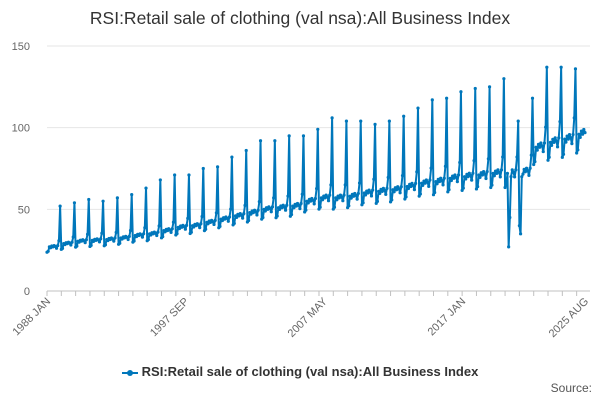  What do you see at coordinates (21, 129) in the screenshot?
I see `y-tick-label: 100` at bounding box center [21, 129].